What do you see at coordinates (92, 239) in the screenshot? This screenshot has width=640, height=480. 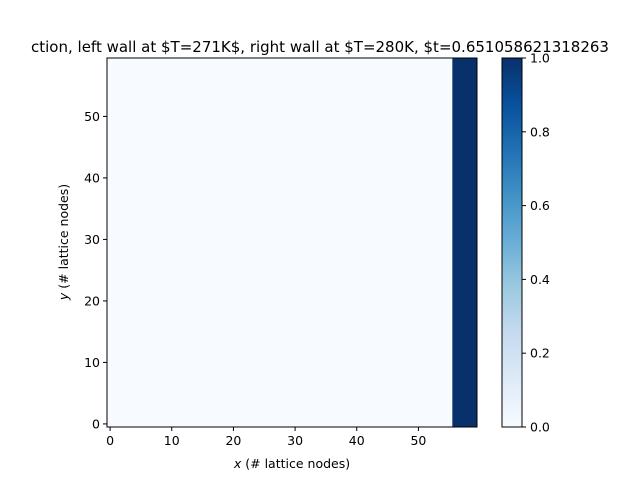 I see `y-tick-label: 30` at bounding box center [92, 239].